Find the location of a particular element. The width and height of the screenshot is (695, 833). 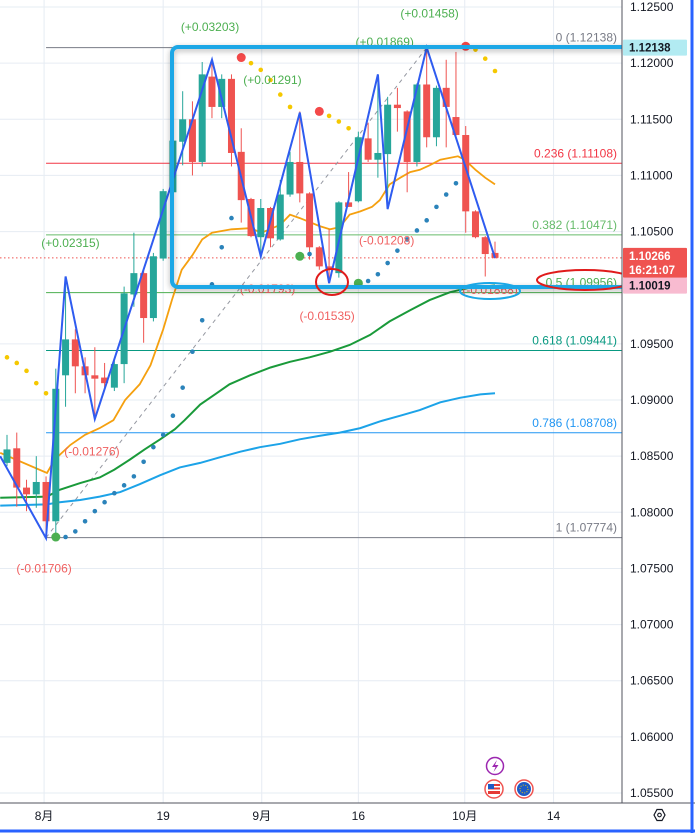

swing-change-label: (+0.02315) is located at coordinates (70, 243).